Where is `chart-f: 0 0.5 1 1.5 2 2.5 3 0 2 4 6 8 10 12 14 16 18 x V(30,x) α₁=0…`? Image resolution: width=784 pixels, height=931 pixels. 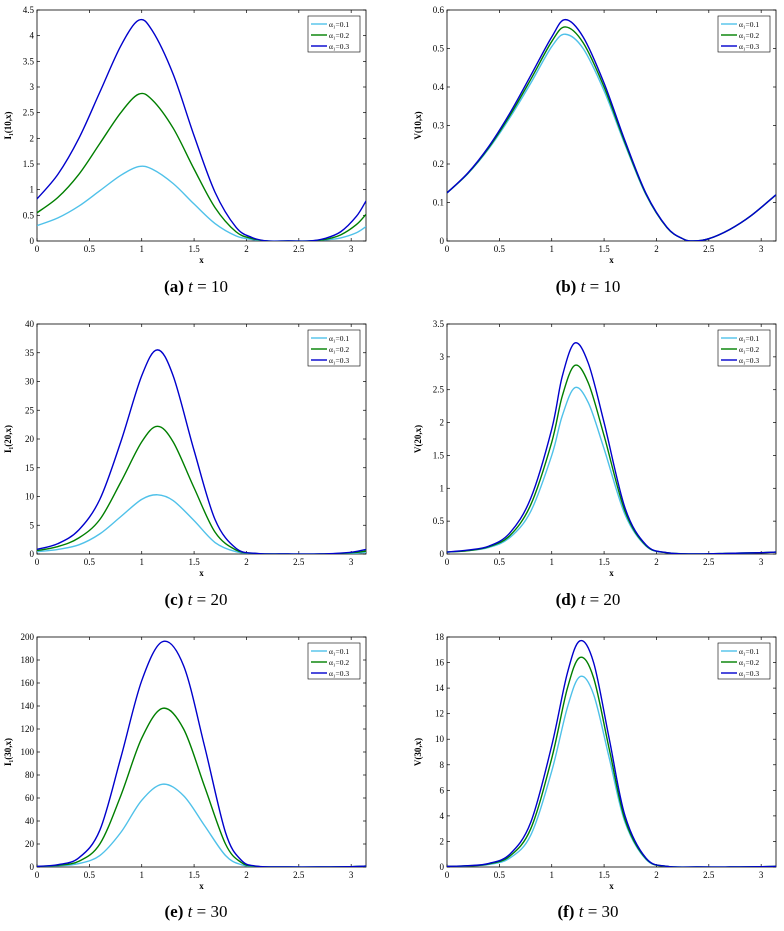 chart-f: 0 0.5 1 1.5 2 2.5 3 0 2 4 6 8 10 12 14 16 18 x V(30,x) α₁=0… is located at coordinates (595, 761).